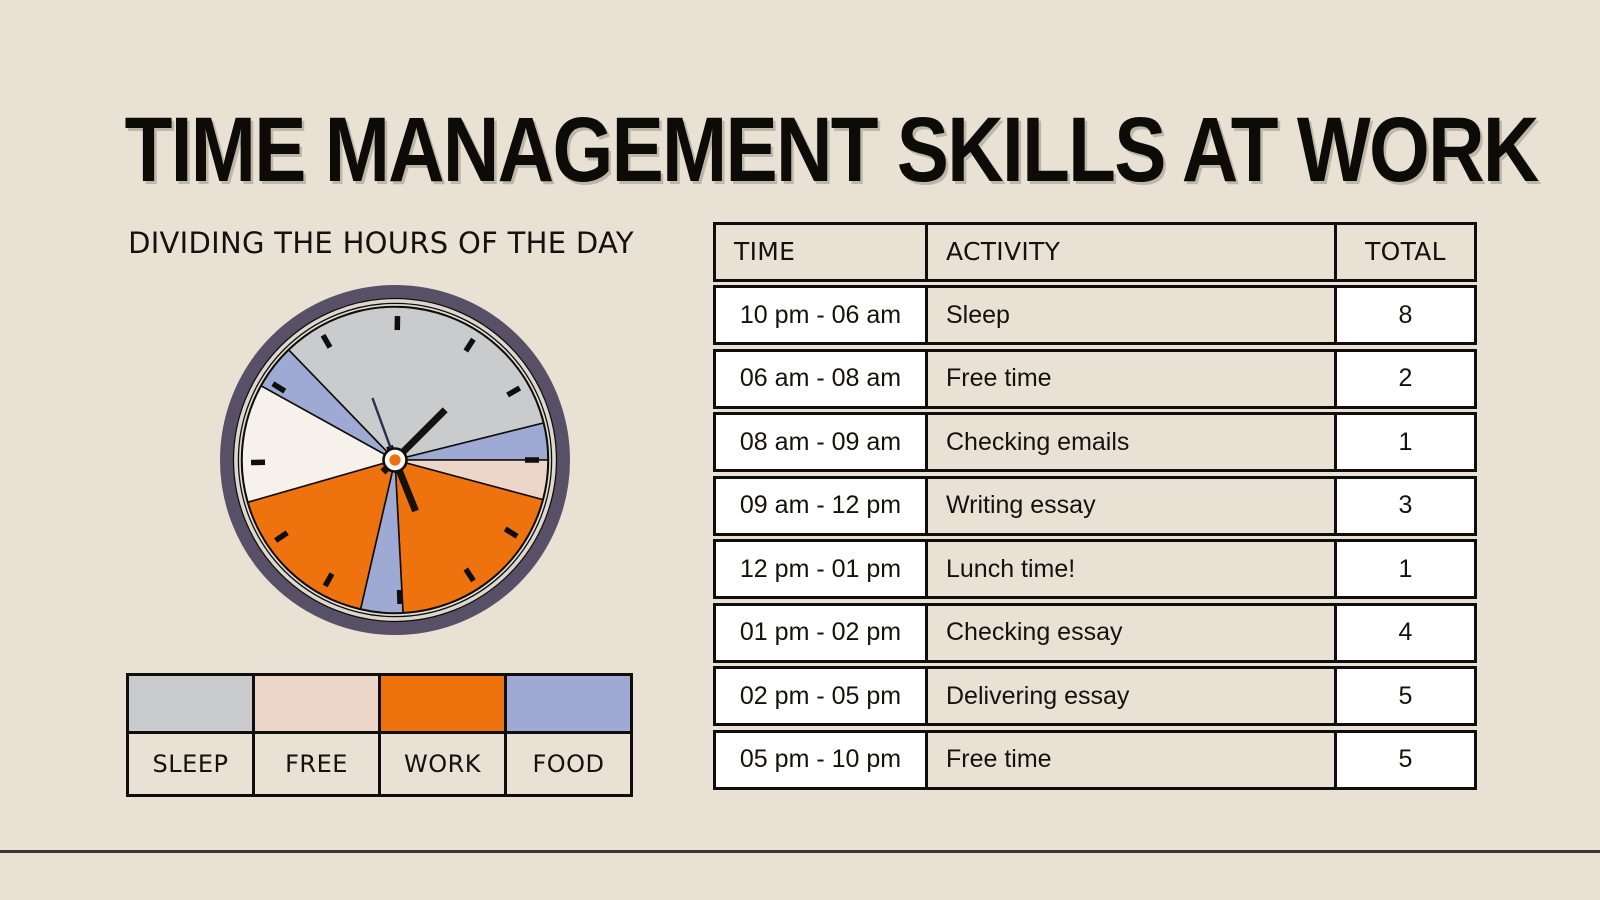 This screenshot has width=1600, height=900. I want to click on total-cell: 4, so click(1405, 632).